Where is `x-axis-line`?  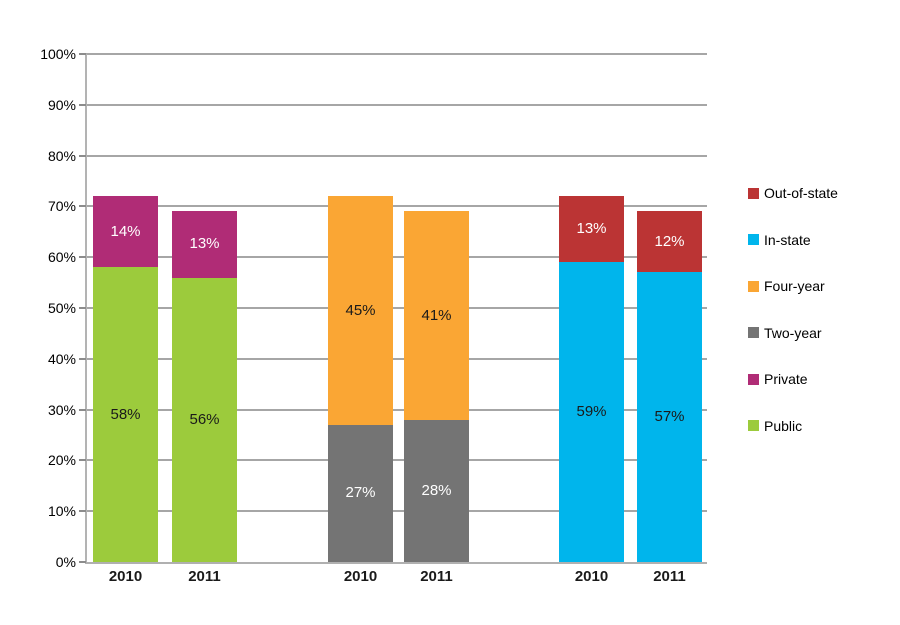
x-axis-line is located at coordinates (396, 563).